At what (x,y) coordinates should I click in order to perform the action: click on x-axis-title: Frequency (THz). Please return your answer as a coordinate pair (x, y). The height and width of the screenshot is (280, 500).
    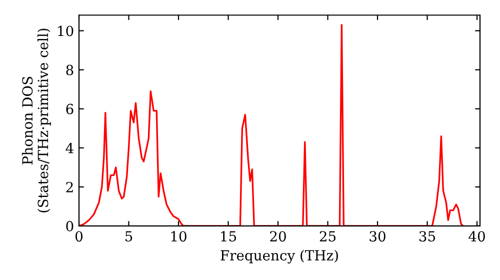
    Looking at the image, I should click on (279, 257).